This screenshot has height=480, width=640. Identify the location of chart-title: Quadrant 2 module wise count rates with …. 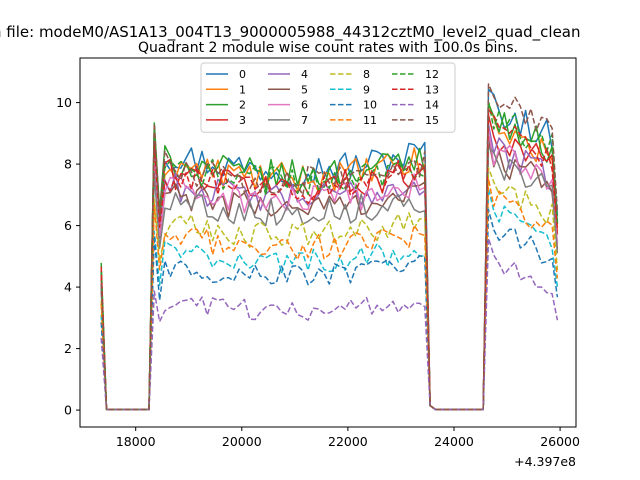
(328, 48).